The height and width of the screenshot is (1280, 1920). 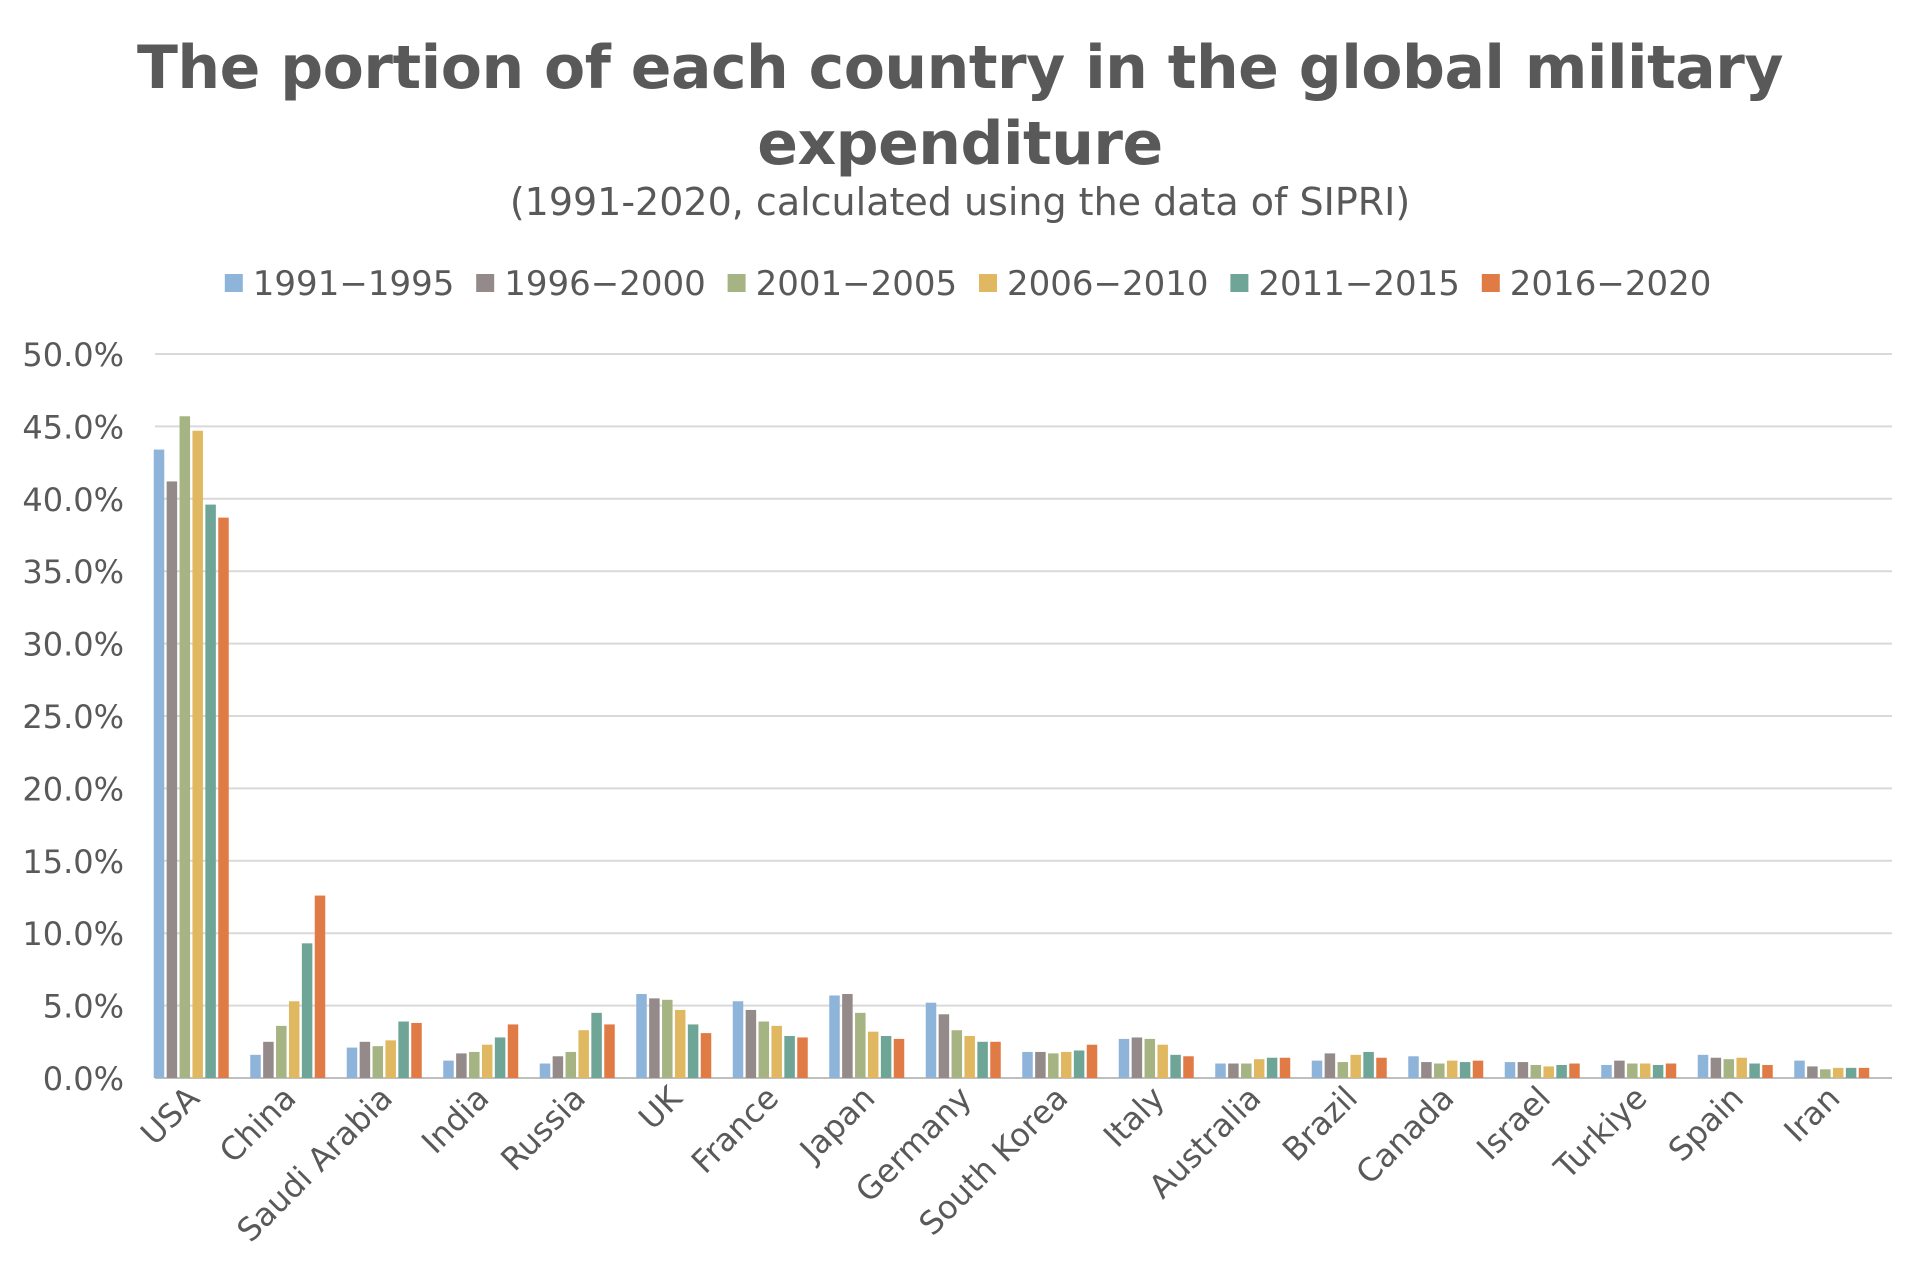 What do you see at coordinates (73, 355) in the screenshot?
I see `y-tick-label: 50.0%` at bounding box center [73, 355].